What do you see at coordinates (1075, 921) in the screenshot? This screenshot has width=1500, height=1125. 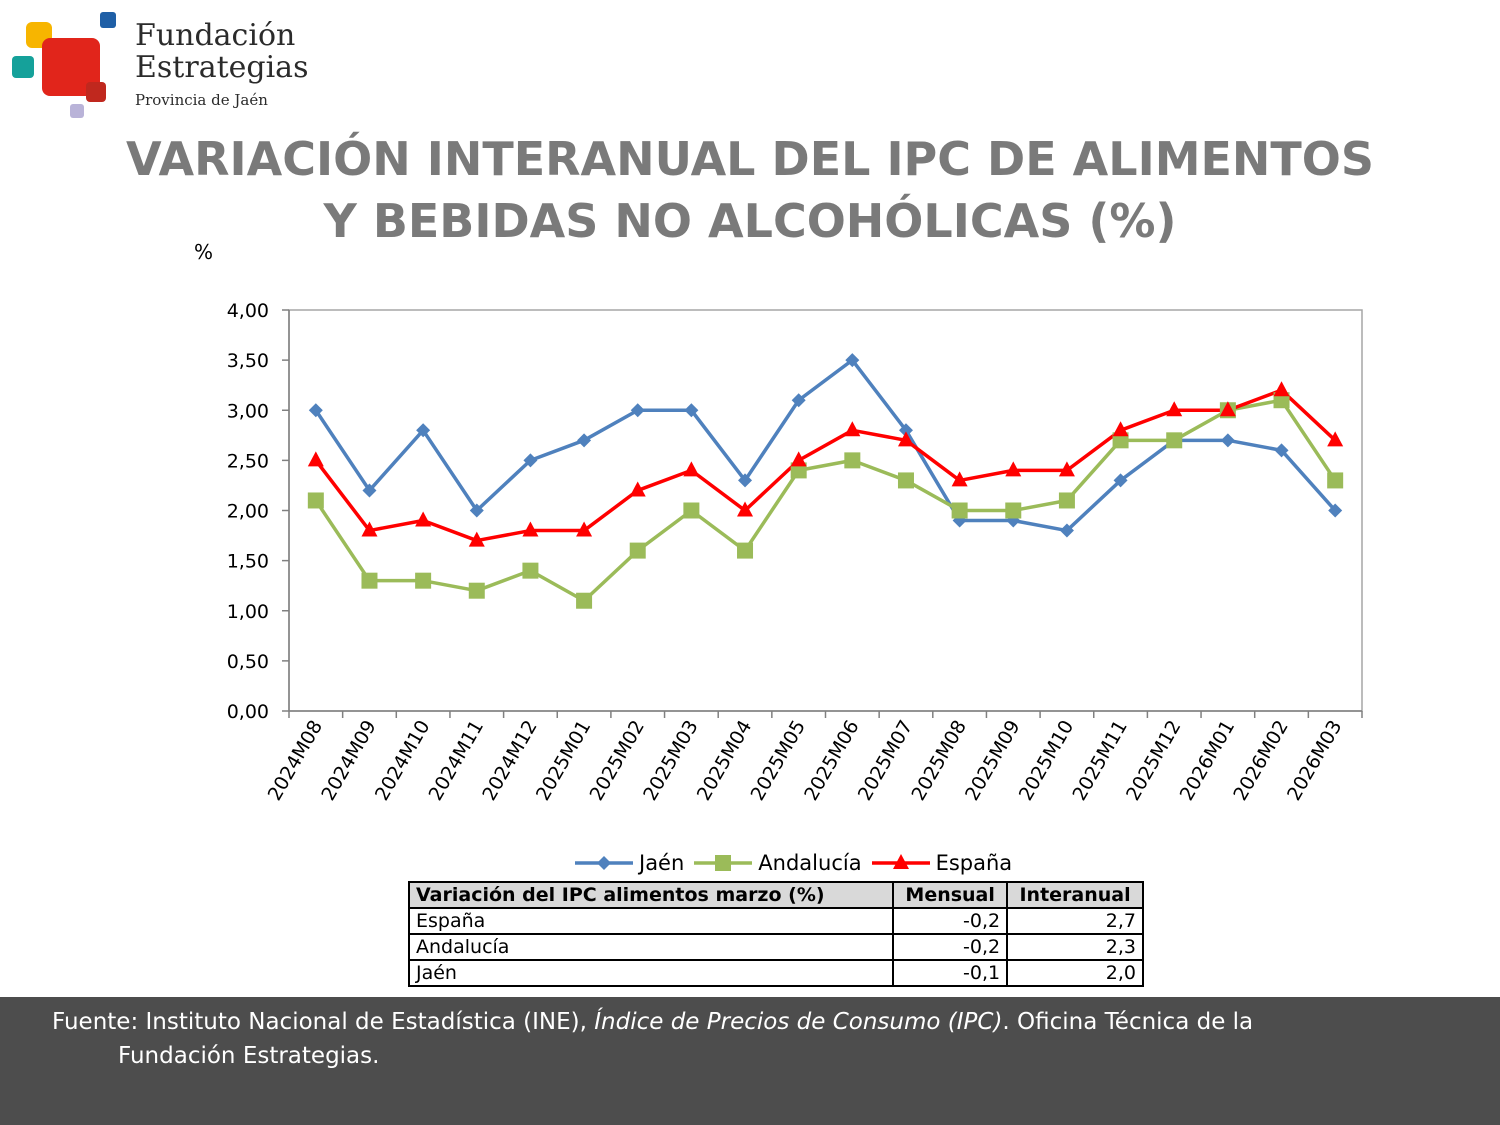 I see `table-cell-annual: 2,7` at bounding box center [1075, 921].